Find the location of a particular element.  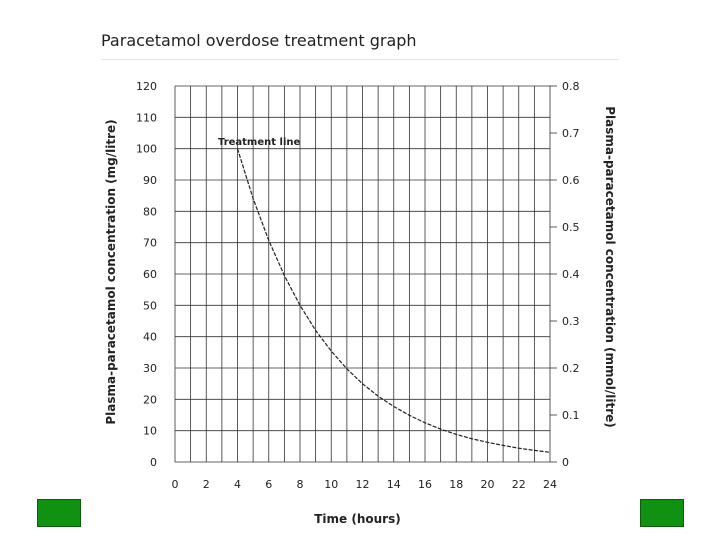

title-divider is located at coordinates (360, 59).